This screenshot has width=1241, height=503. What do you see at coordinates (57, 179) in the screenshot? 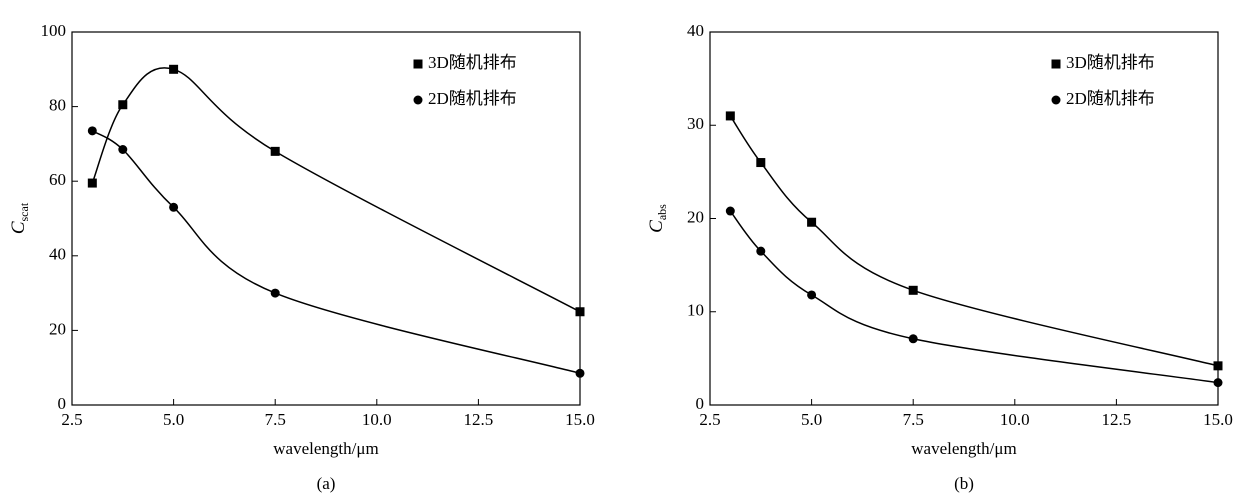
I see `y-tick-label: 60` at bounding box center [57, 179].